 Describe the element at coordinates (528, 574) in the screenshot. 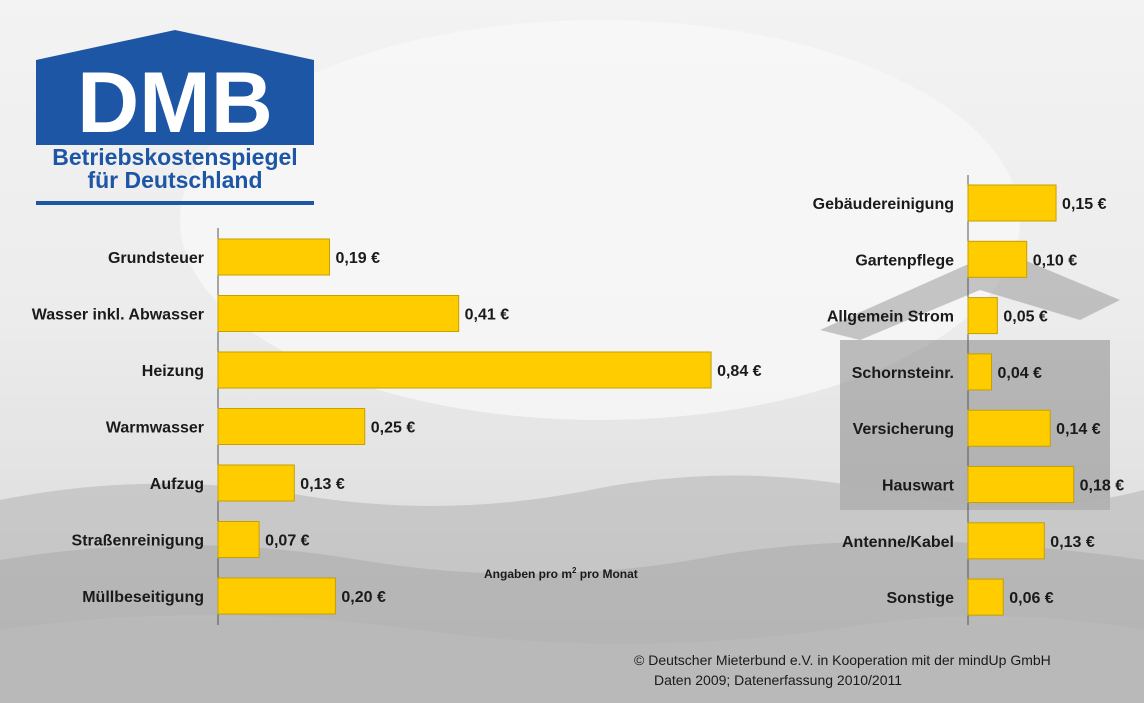

I see `unit-note-prefix: Angaben pro m` at that location.